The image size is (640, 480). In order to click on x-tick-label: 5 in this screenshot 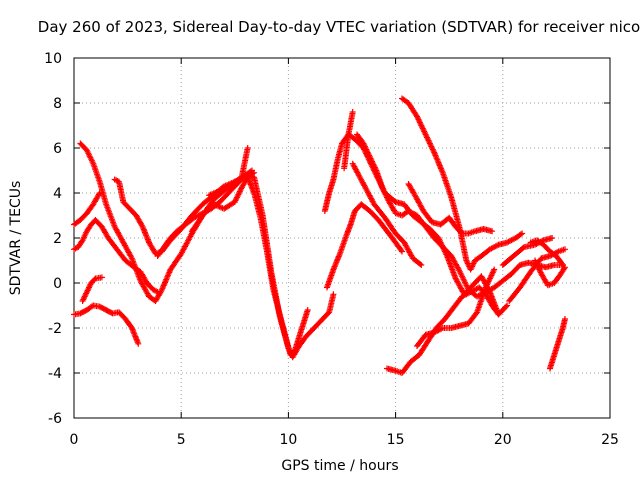, I will do `click(181, 440)`.